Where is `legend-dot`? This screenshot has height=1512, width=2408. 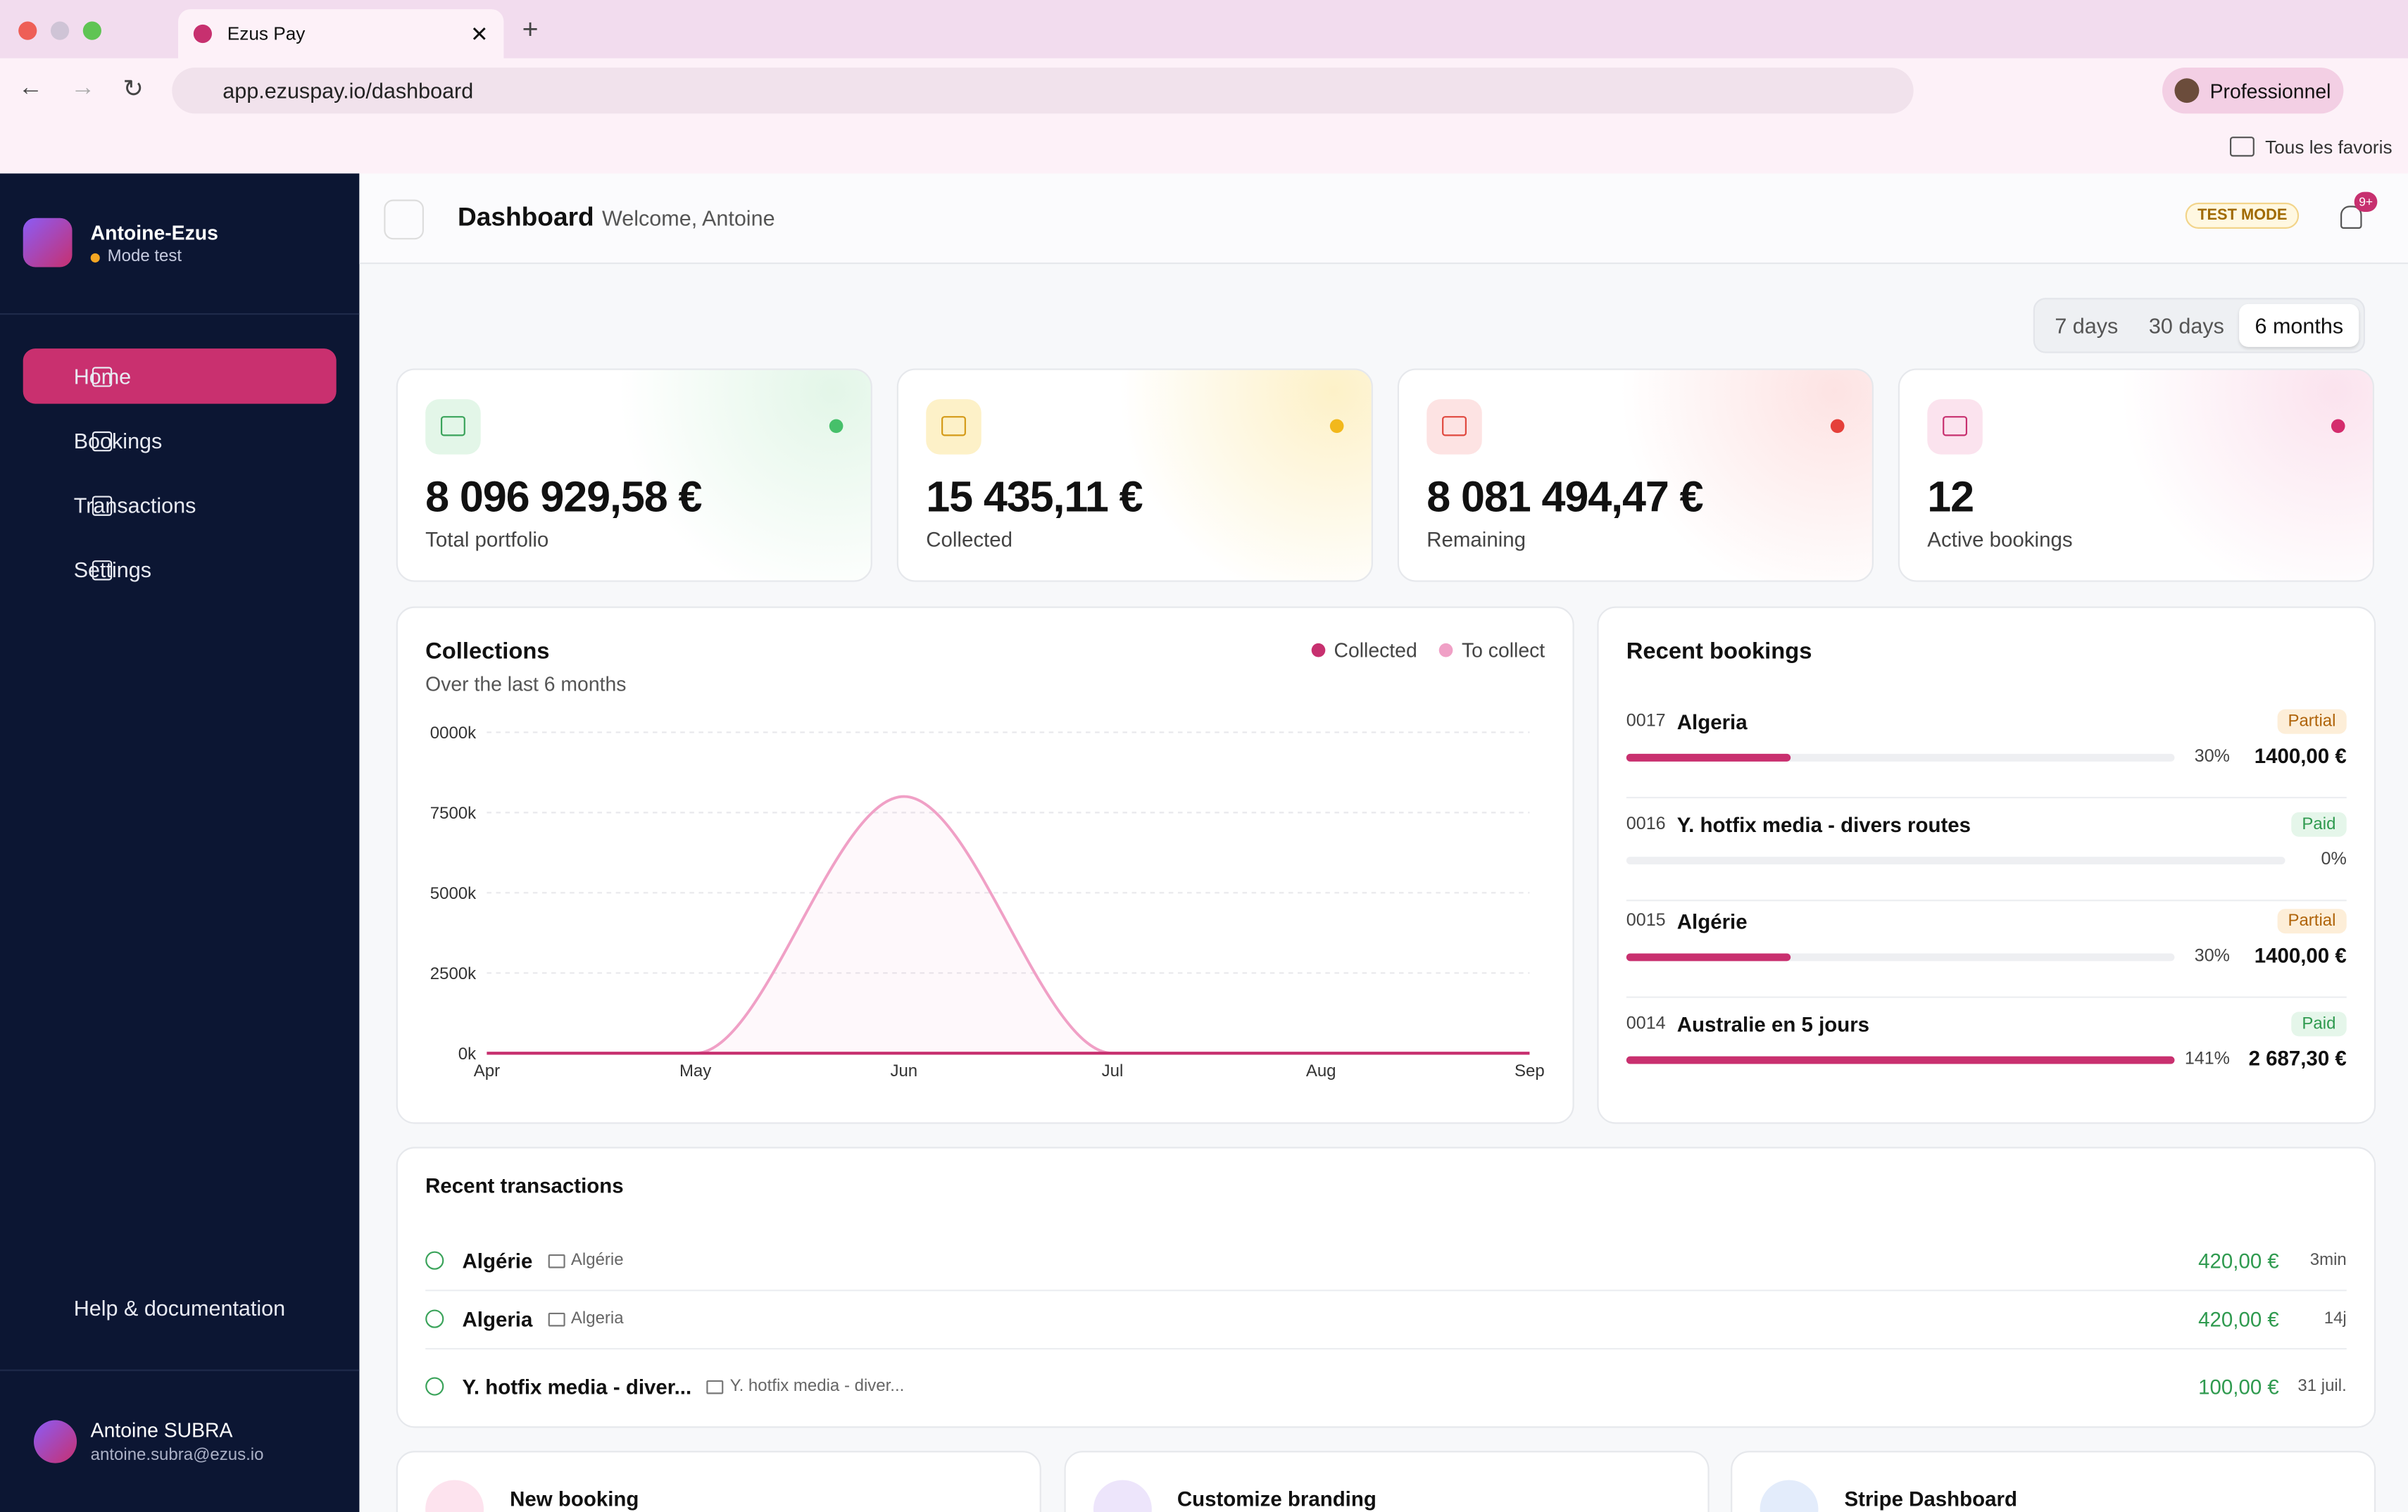
legend-dot is located at coordinates (1445, 650).